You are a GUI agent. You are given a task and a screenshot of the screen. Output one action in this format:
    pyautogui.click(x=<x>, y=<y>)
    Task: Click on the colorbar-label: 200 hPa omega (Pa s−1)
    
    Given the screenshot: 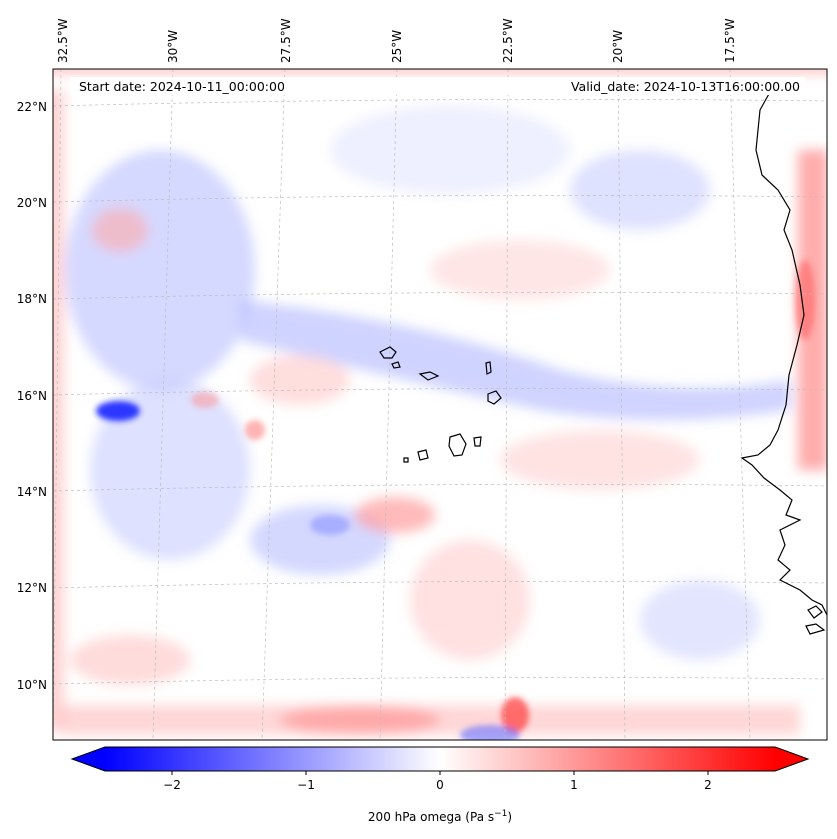 What is the action you would take?
    pyautogui.click(x=440, y=816)
    